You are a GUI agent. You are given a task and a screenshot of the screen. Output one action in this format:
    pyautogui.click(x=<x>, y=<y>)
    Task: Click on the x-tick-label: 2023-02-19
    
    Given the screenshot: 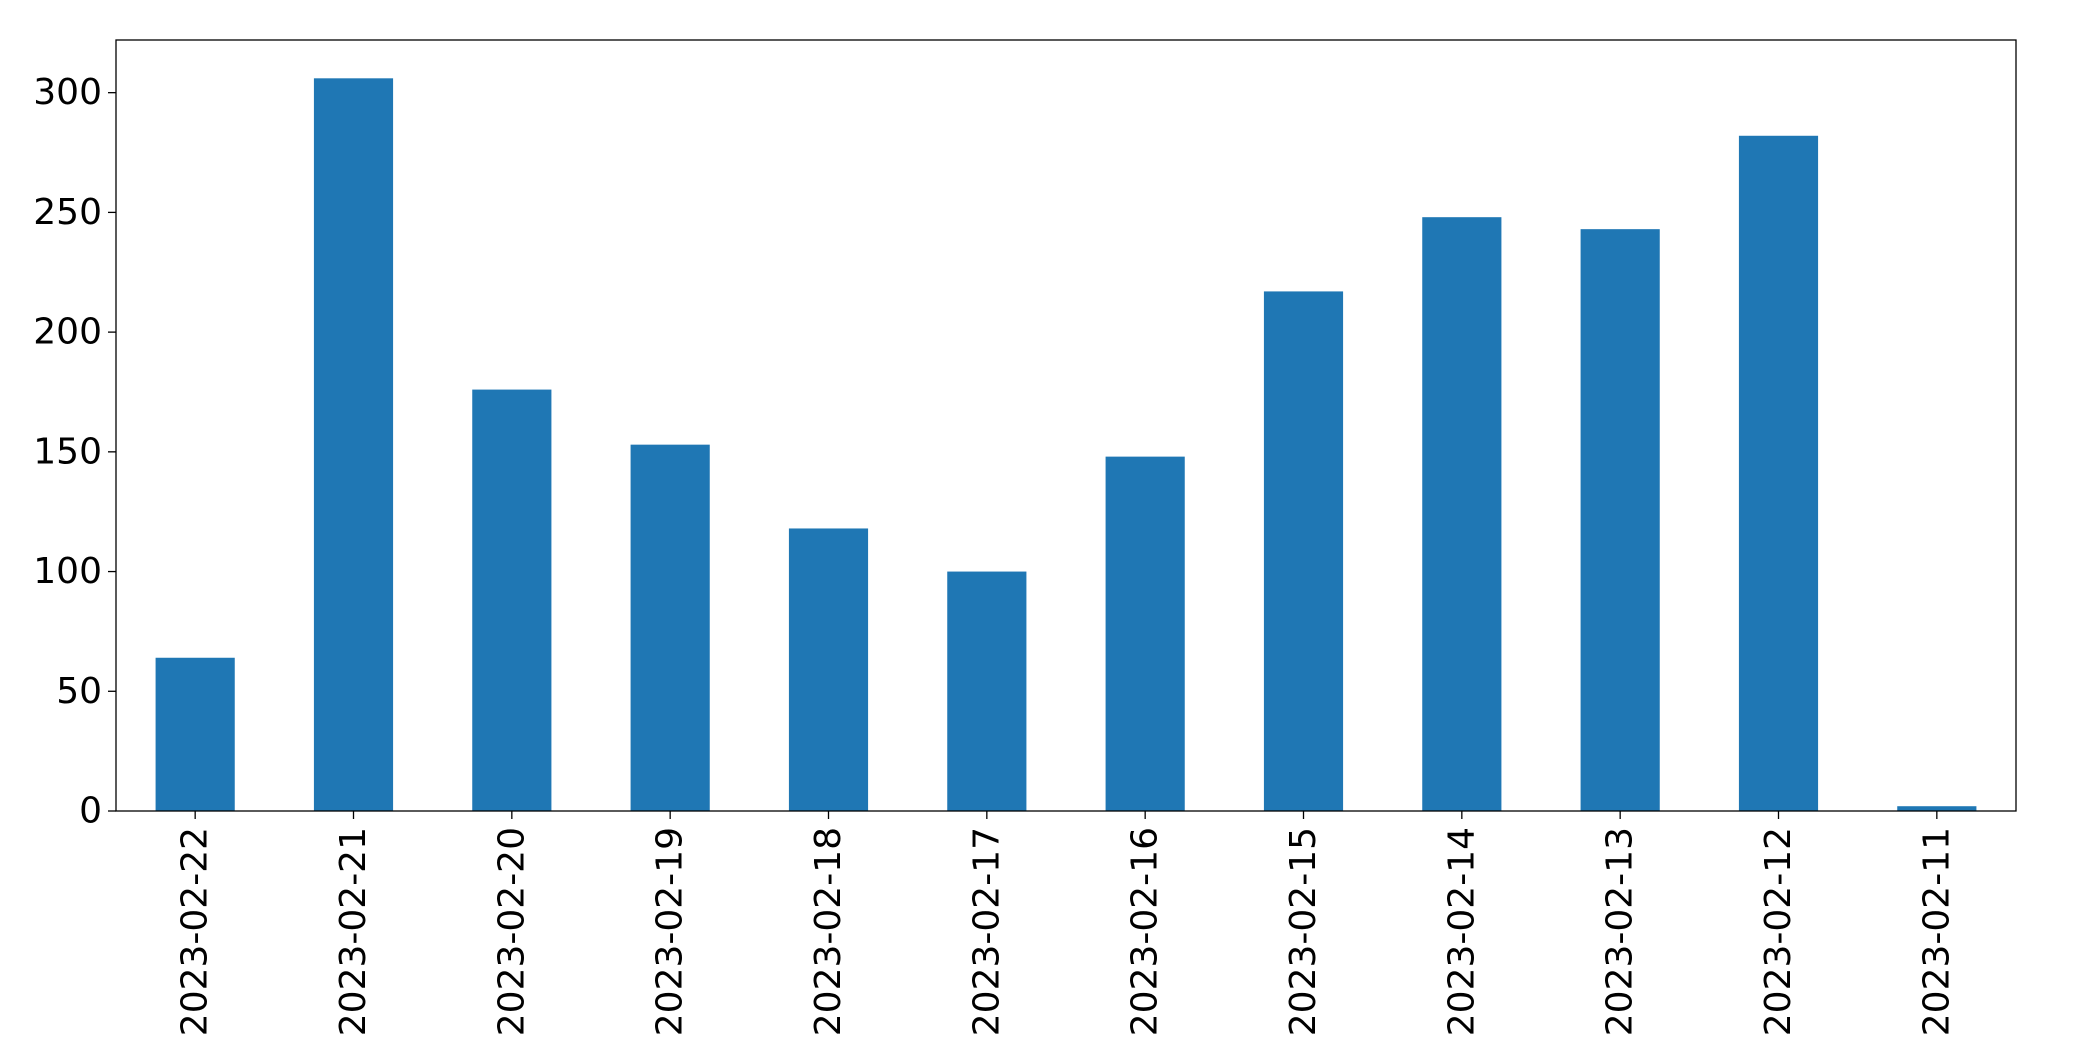 What is the action you would take?
    pyautogui.click(x=670, y=931)
    